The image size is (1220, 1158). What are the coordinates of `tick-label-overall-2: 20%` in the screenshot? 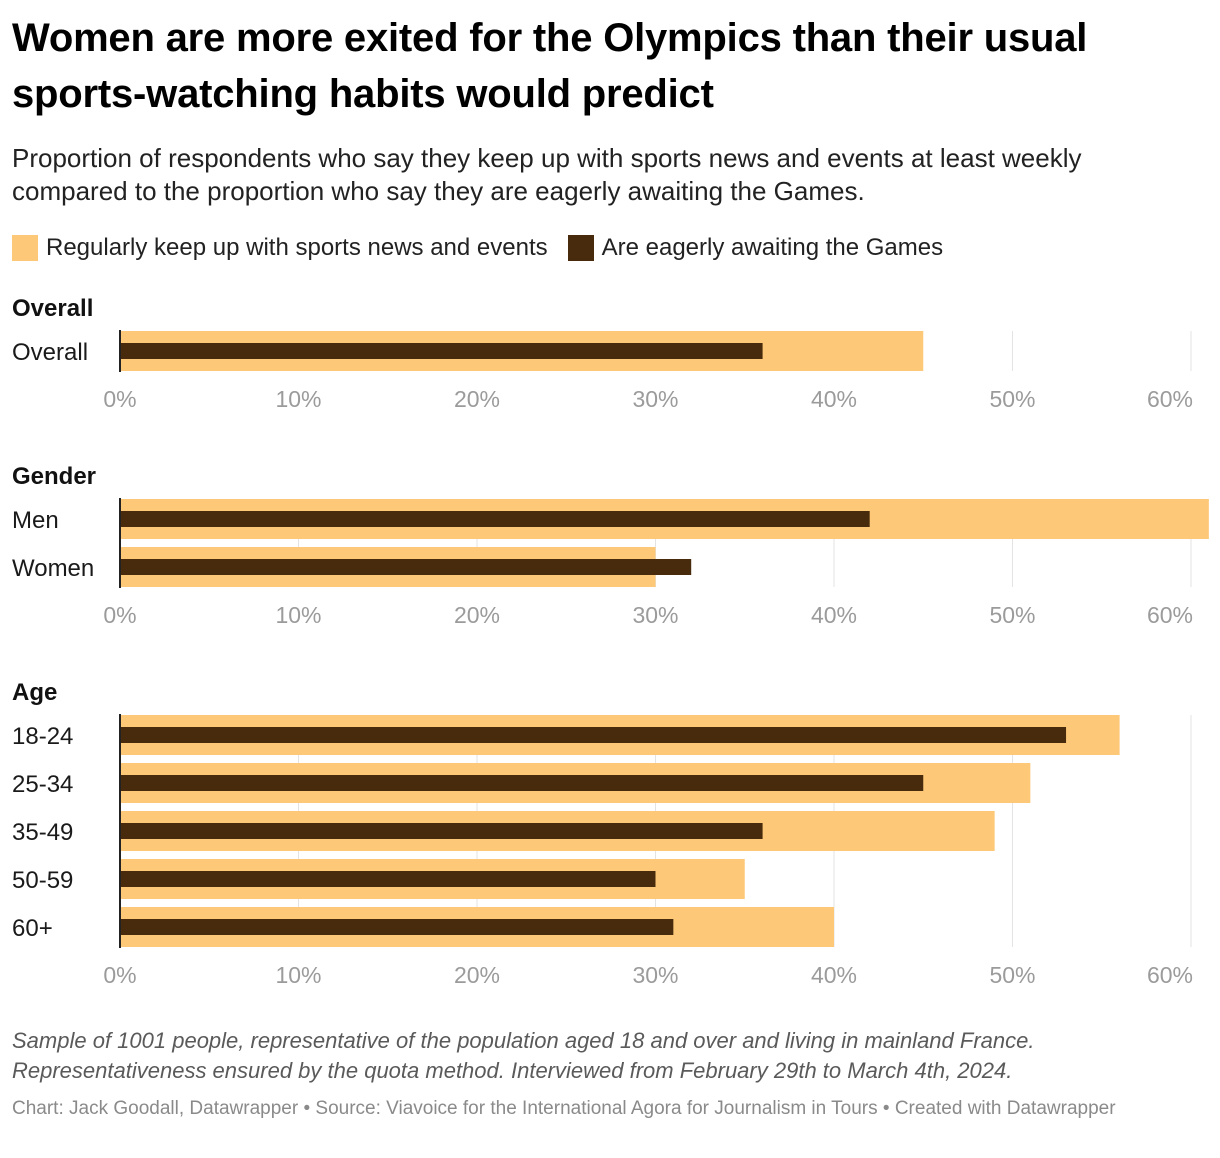 It's located at (477, 399).